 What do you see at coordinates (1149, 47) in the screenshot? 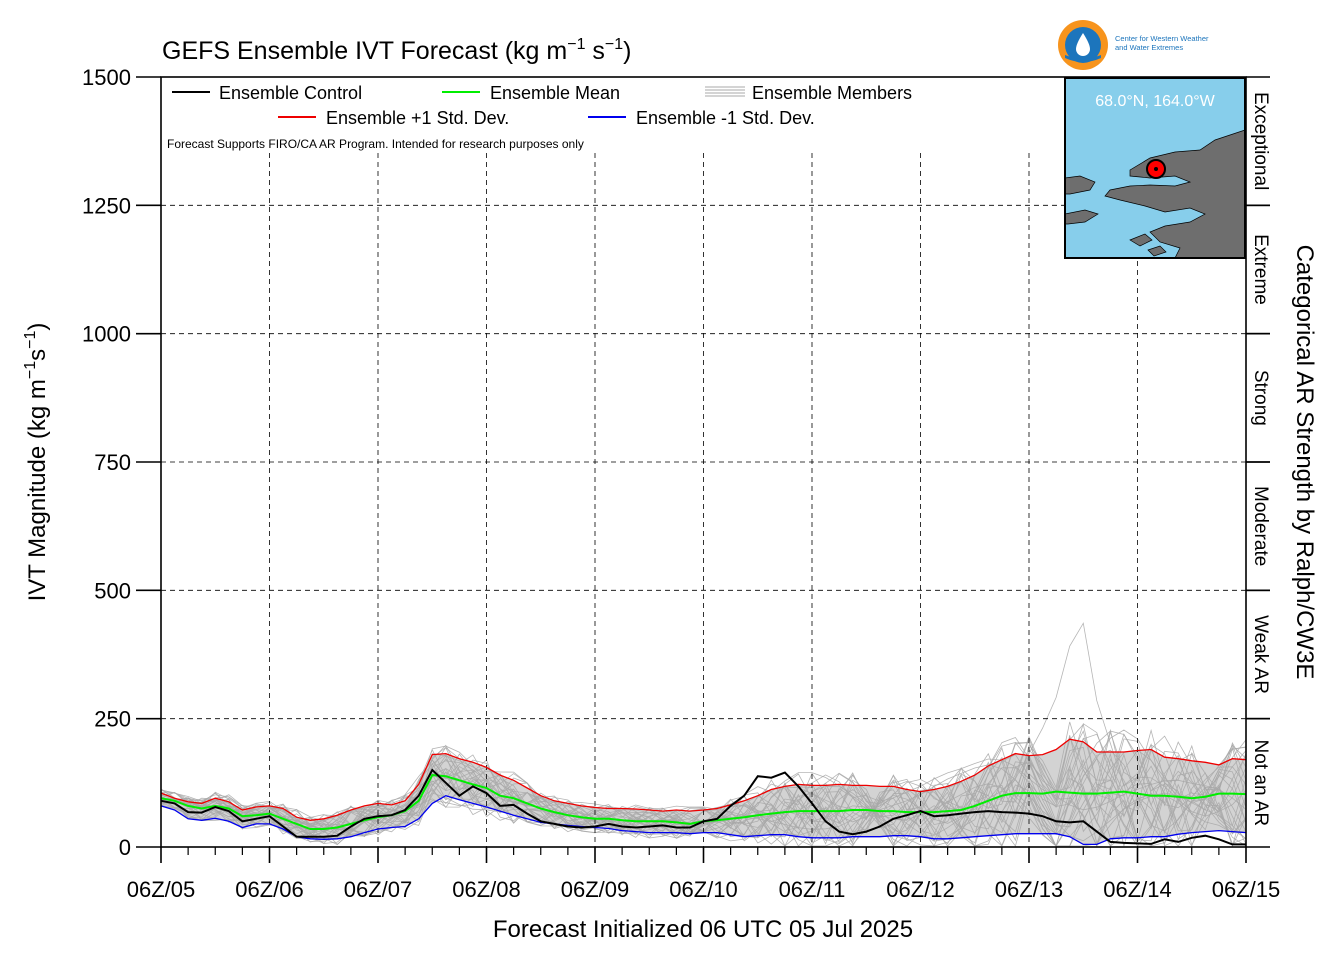
I see `logo-text-line2: and Water Extremes` at bounding box center [1149, 47].